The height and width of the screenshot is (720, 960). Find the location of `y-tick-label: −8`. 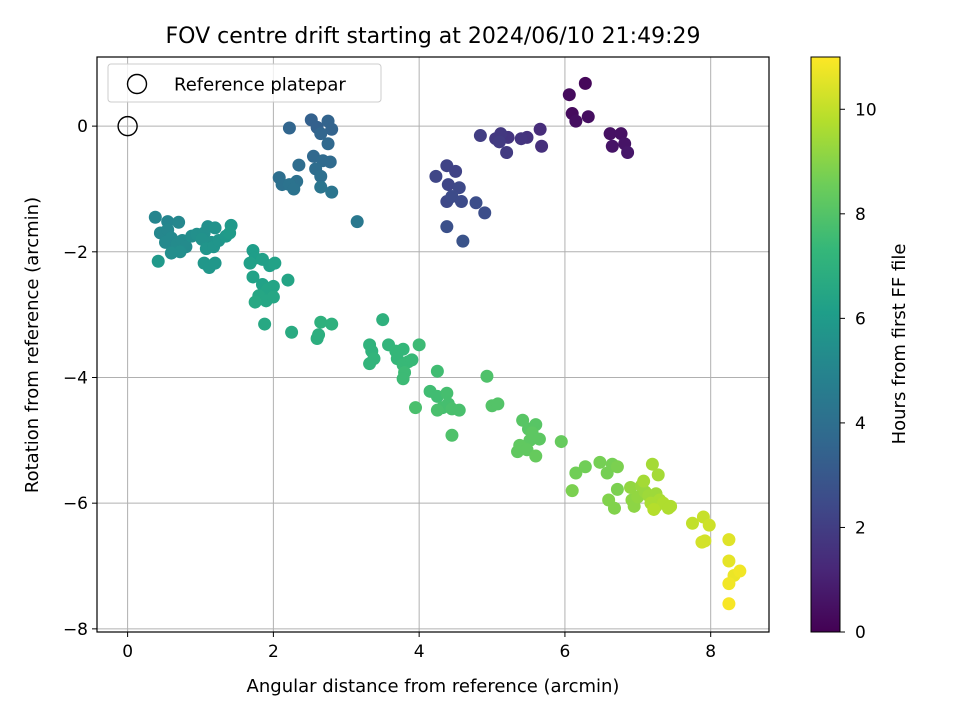

y-tick-label: −8 is located at coordinates (75, 630).